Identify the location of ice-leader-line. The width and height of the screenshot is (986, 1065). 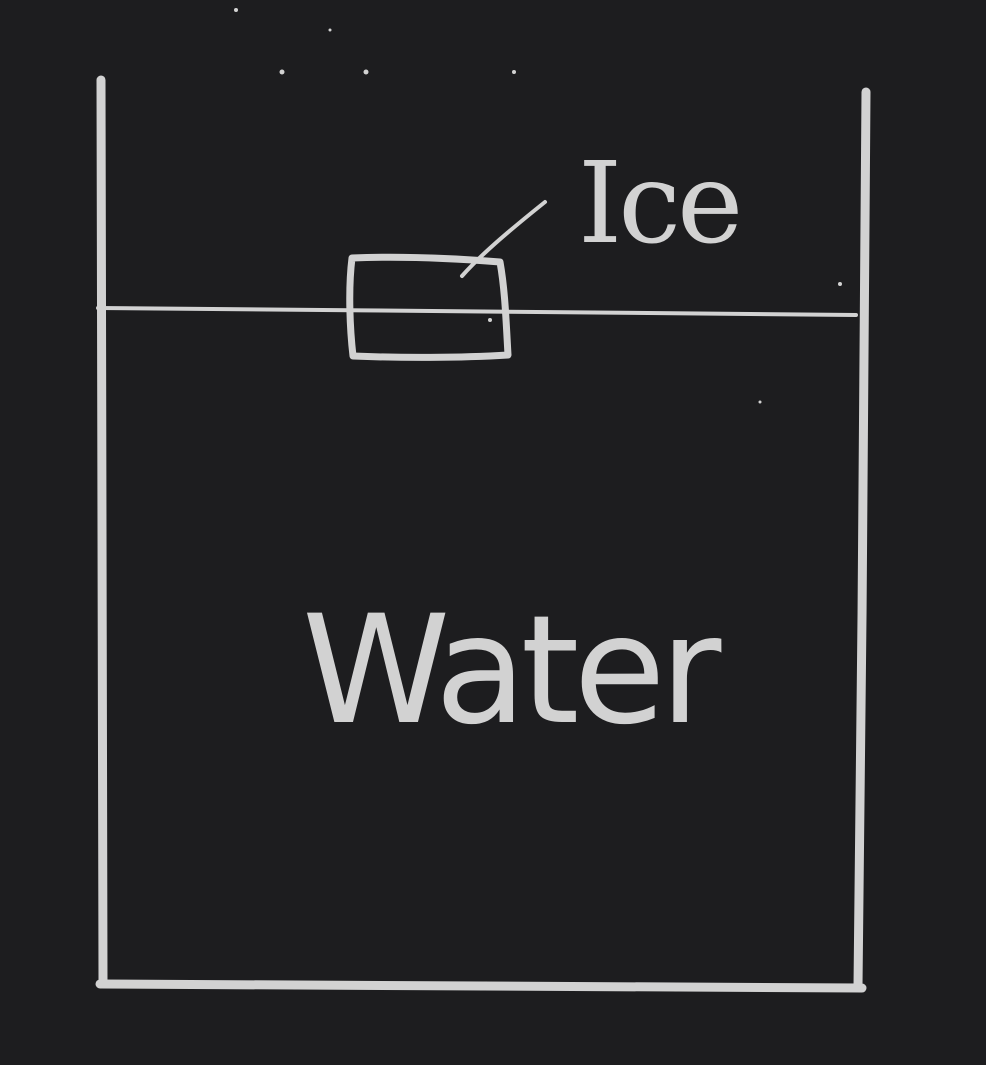
(503, 239).